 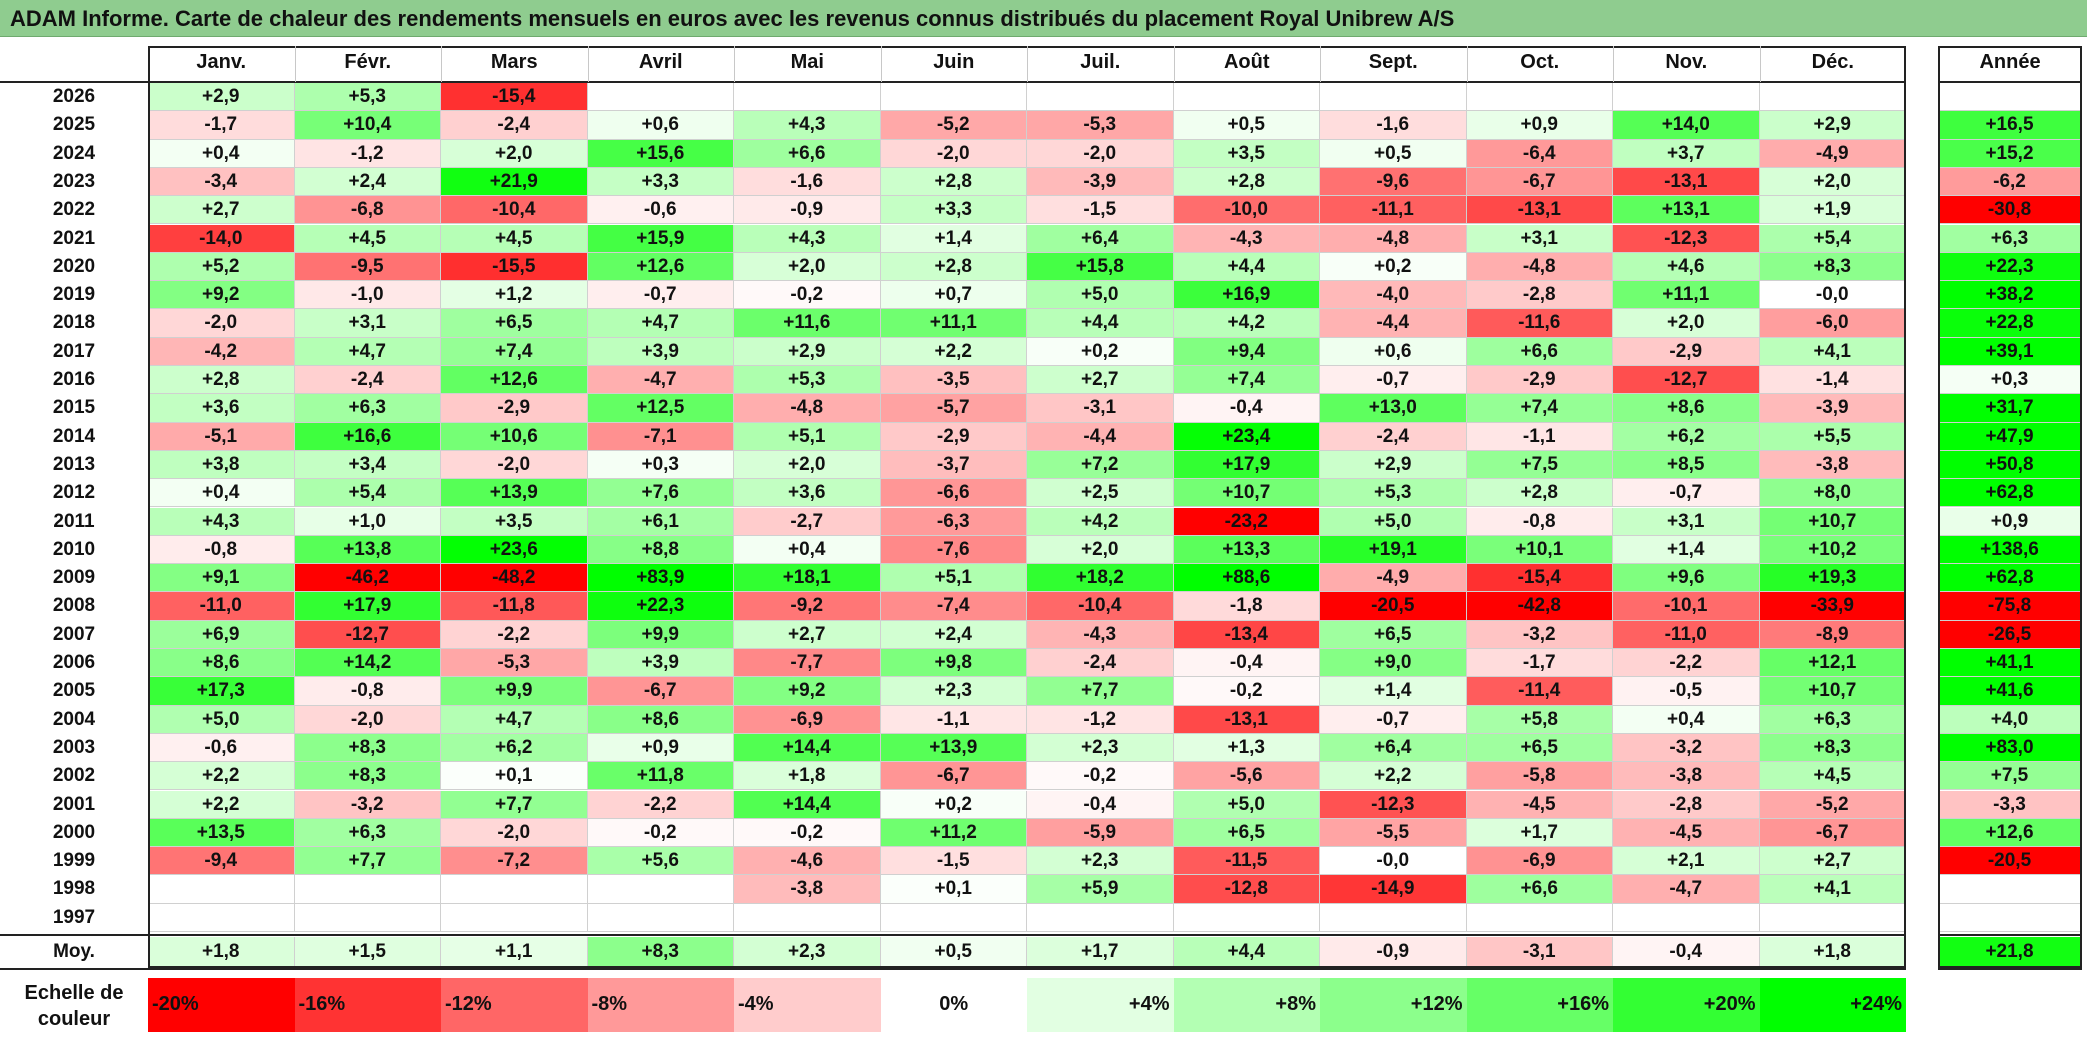 I want to click on heatmap-cell: -9,5, so click(x=367, y=267).